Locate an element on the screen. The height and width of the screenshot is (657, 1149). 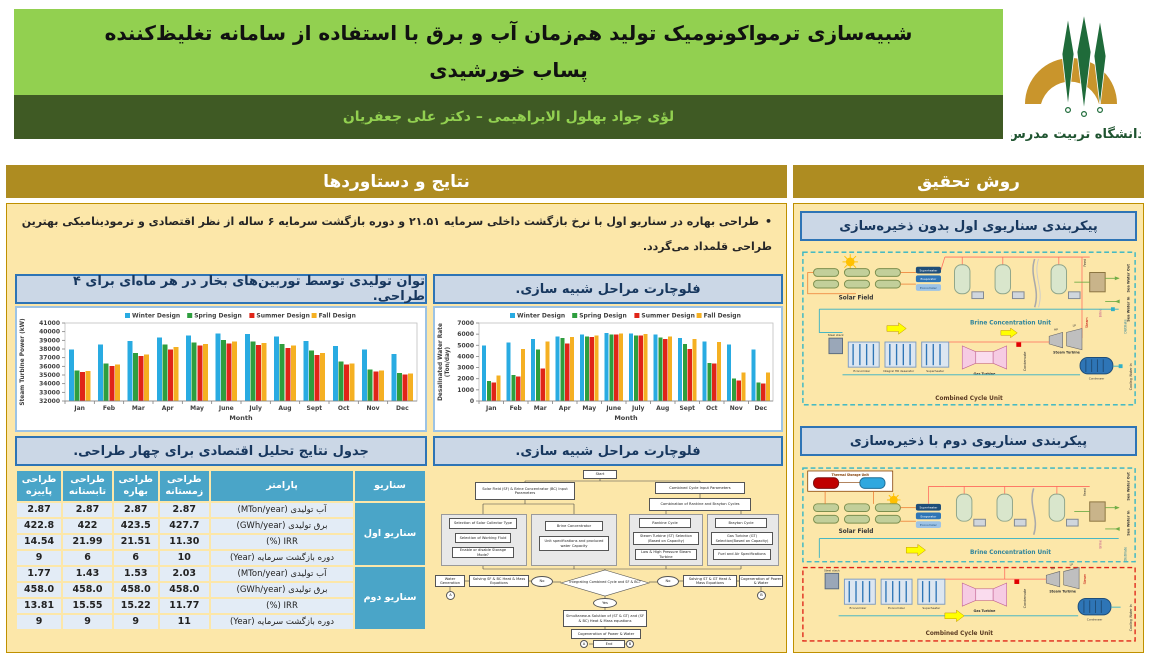
hrsg-blocks-2: Economizer Economizer Superheater is located at coordinates (894, 594).